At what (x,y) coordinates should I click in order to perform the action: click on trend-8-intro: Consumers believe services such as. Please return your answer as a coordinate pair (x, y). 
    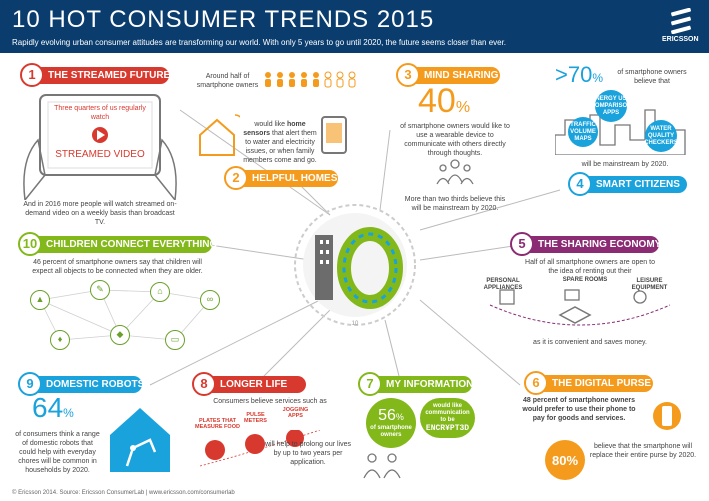
    Looking at the image, I should click on (270, 401).